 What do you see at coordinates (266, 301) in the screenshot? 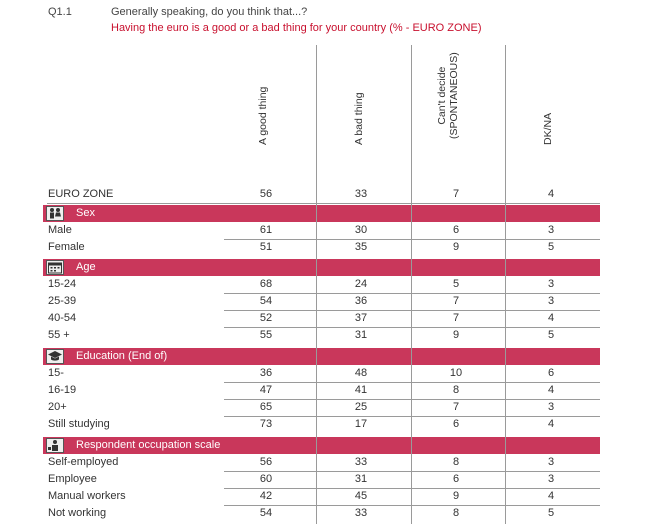
I see `cell-value: 54` at bounding box center [266, 301].